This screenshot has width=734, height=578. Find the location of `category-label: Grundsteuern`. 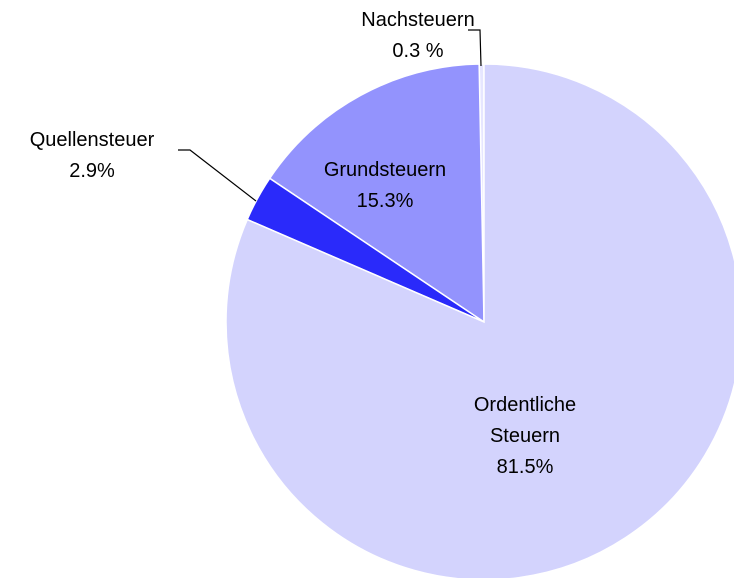

category-label: Grundsteuern is located at coordinates (385, 170).